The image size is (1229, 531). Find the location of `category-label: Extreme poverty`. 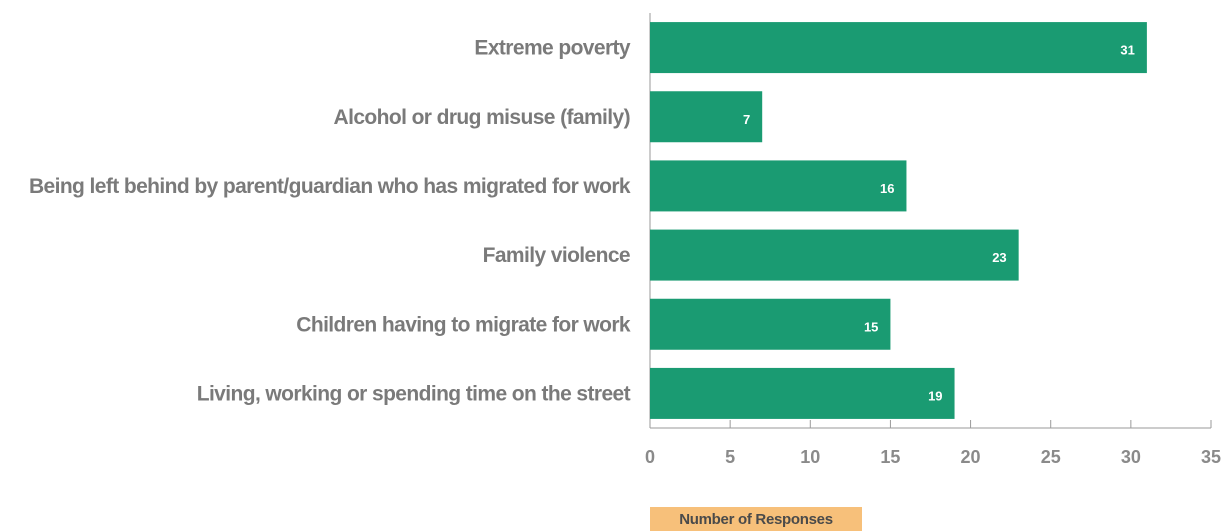

category-label: Extreme poverty is located at coordinates (552, 48).